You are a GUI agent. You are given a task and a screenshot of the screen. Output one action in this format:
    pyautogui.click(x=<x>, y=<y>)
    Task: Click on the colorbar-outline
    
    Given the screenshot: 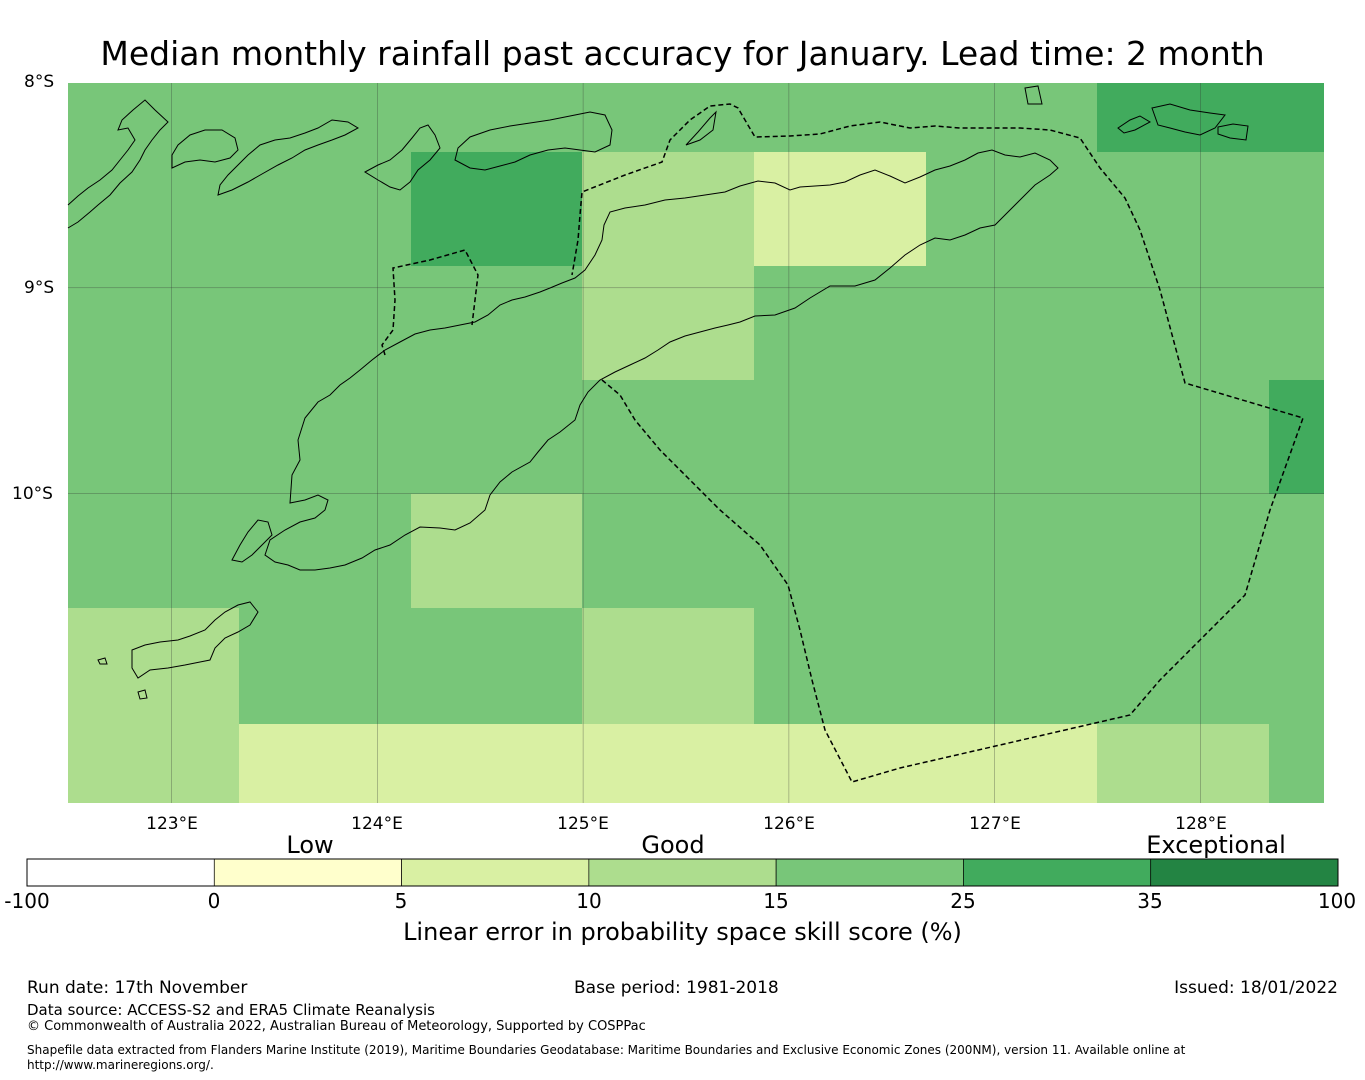 What is the action you would take?
    pyautogui.click(x=682, y=872)
    